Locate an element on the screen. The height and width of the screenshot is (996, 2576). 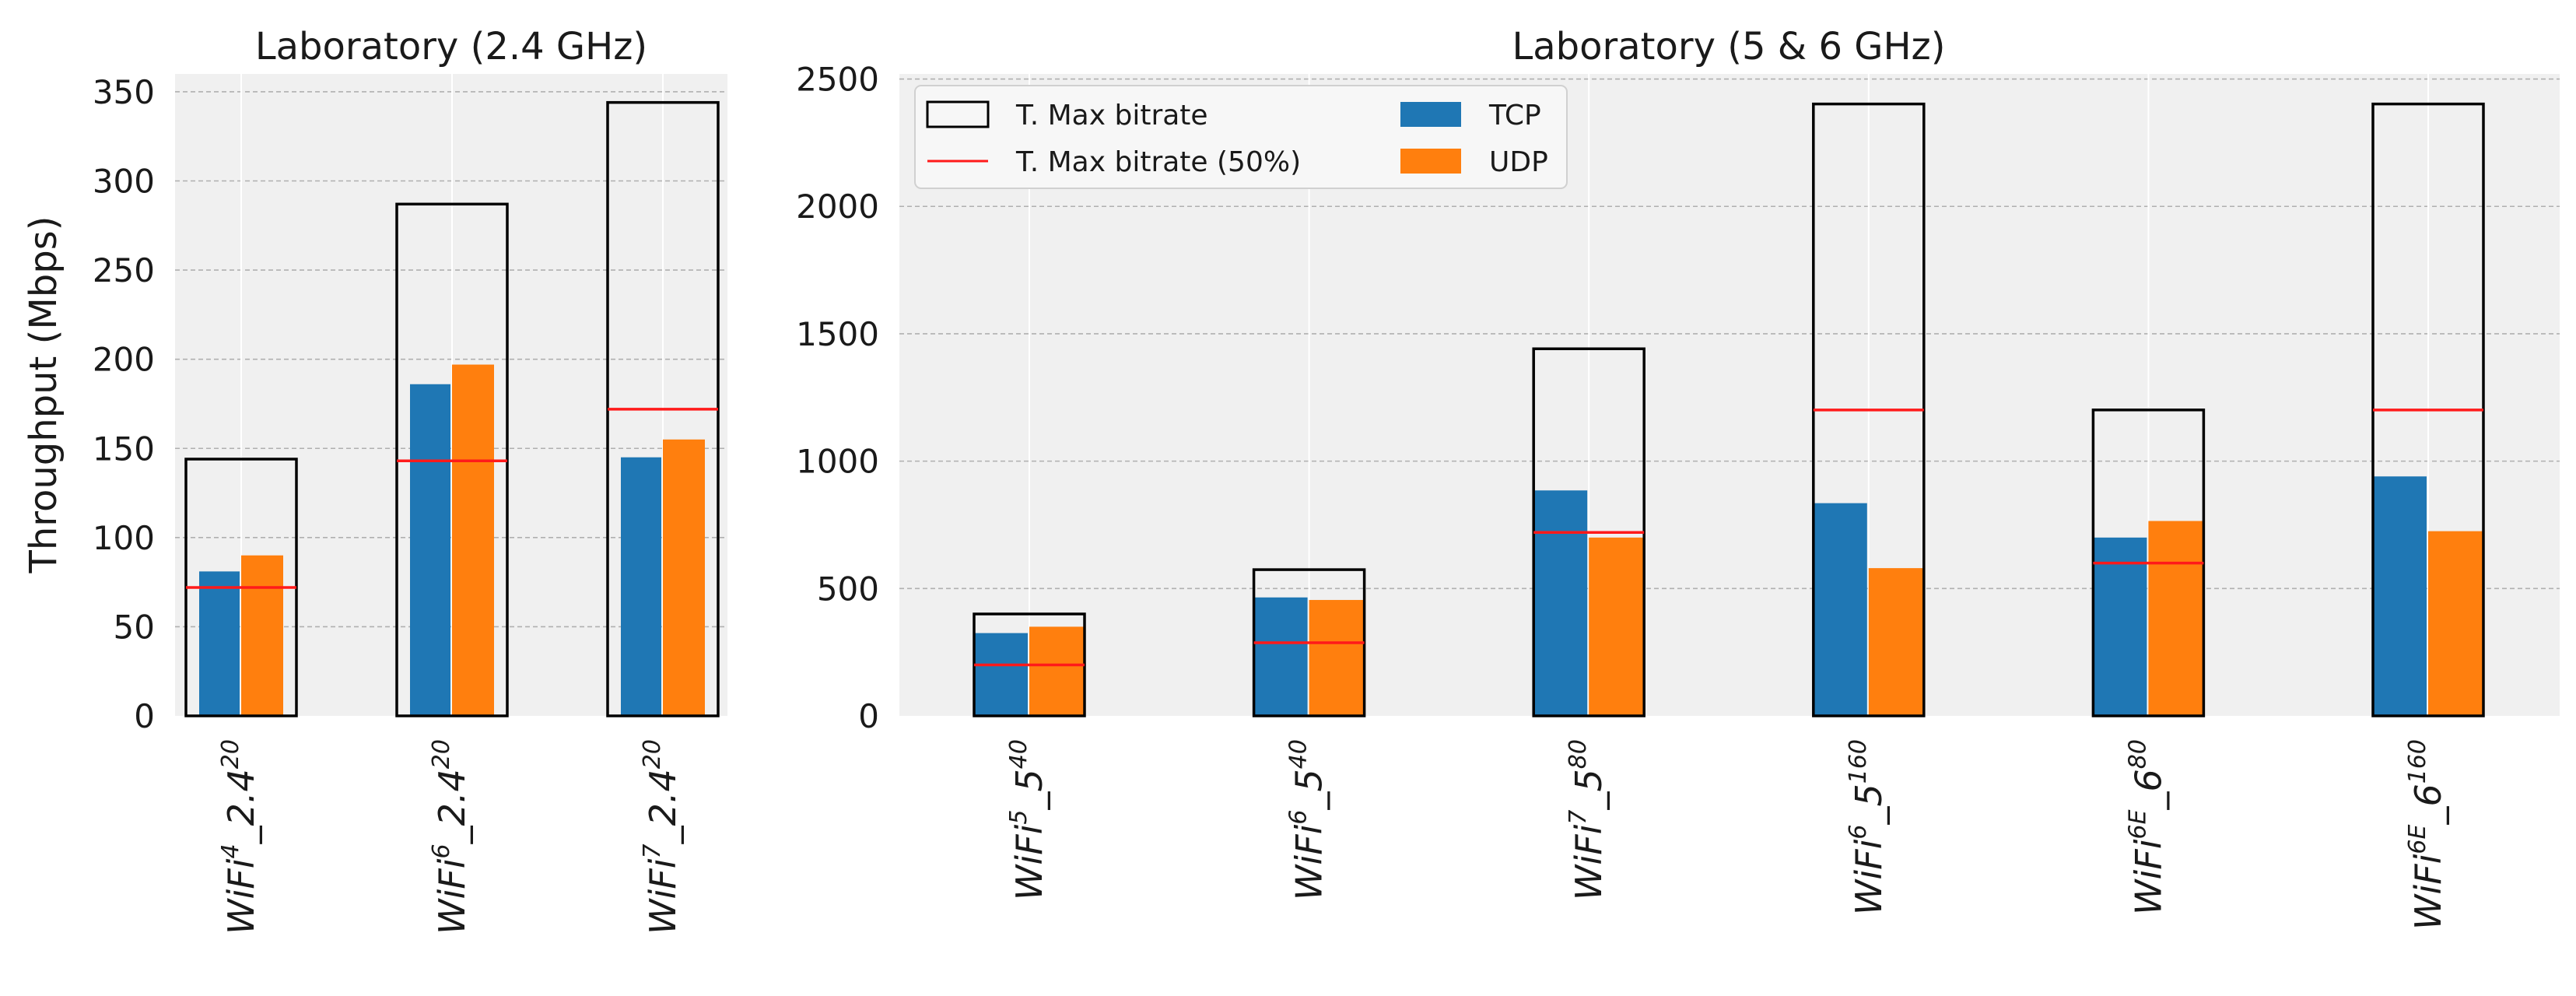
svg-text: WiFi6_5160 is located at coordinates (1868, 827).